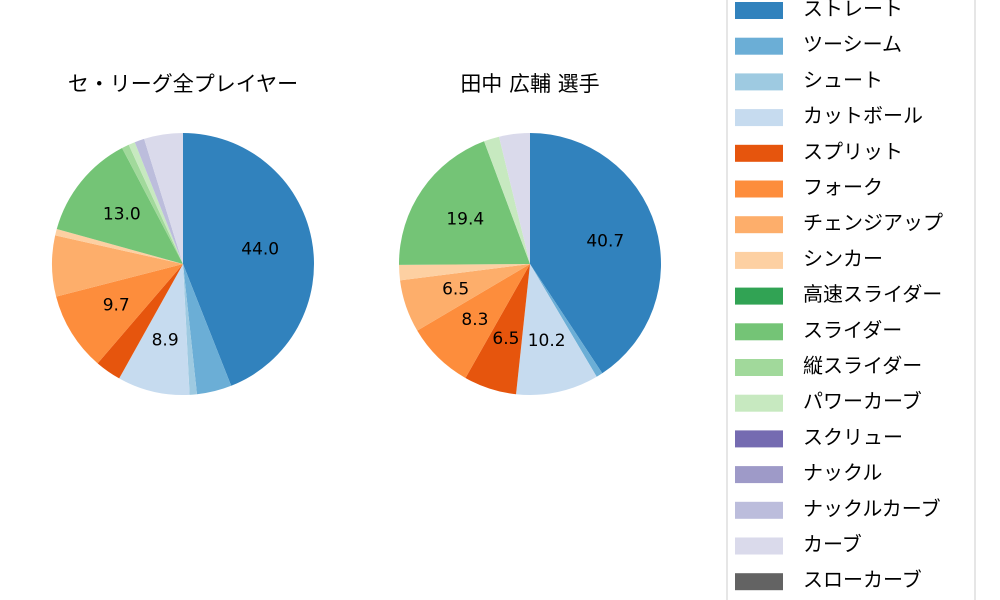  Describe the element at coordinates (843, 187) in the screenshot. I see `legend-label: フォーク` at that location.